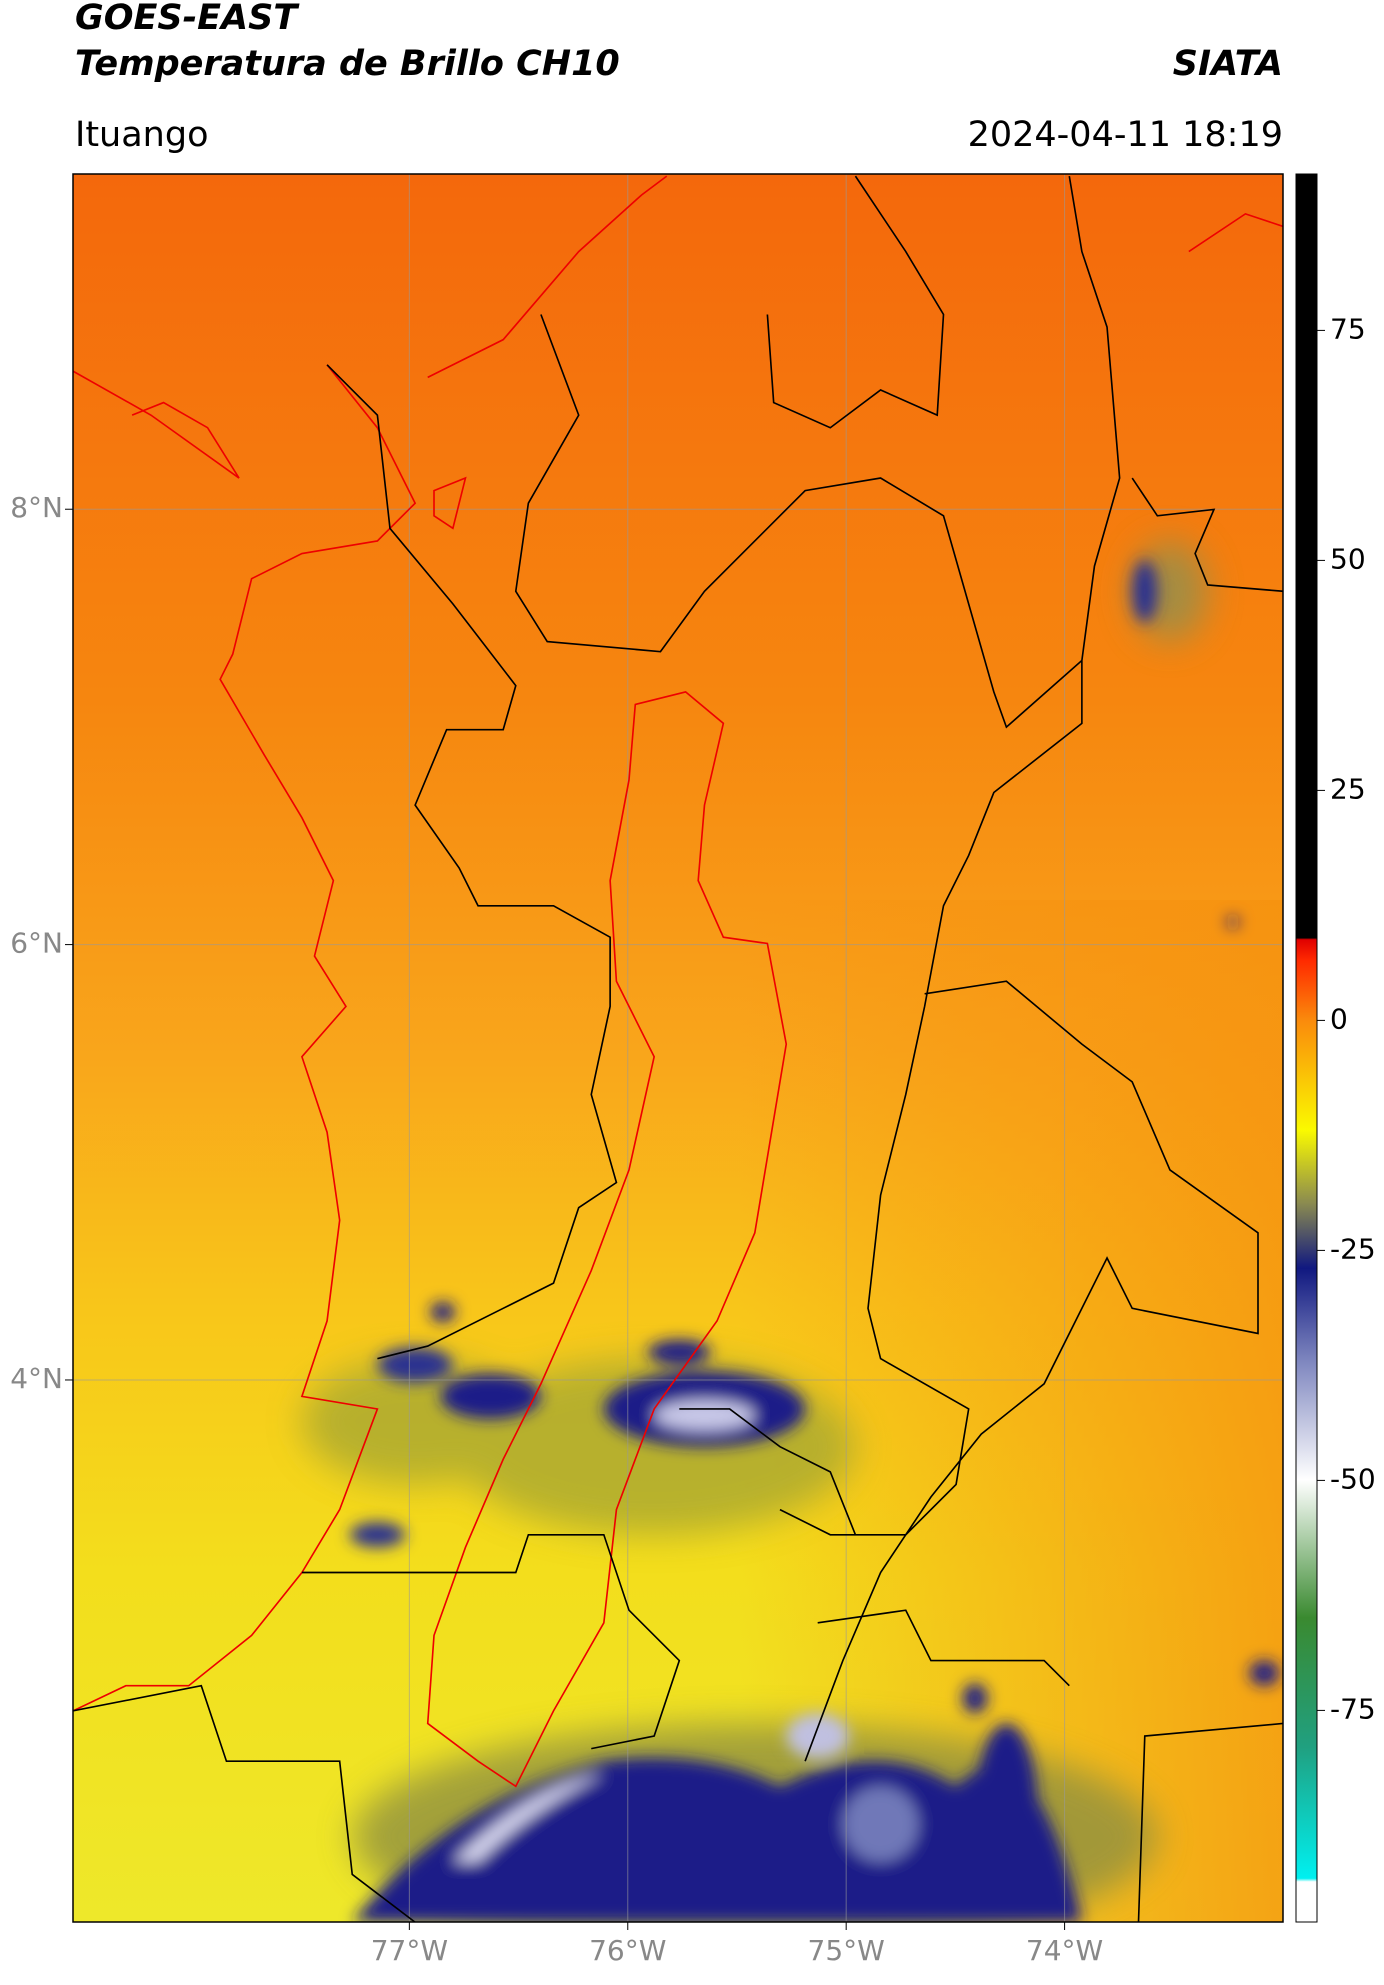 Image resolution: width=1384 pixels, height=1985 pixels. I want to click on subtitle: Temperatura de Brillo CH10, so click(347, 64).